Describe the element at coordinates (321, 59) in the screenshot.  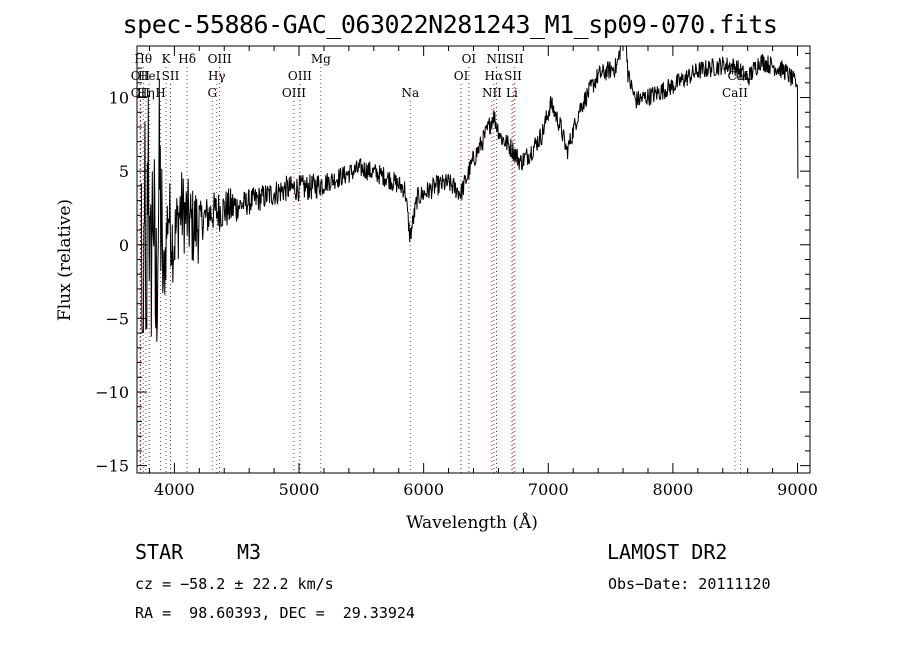
I see `spectral-line-label: Mg` at that location.